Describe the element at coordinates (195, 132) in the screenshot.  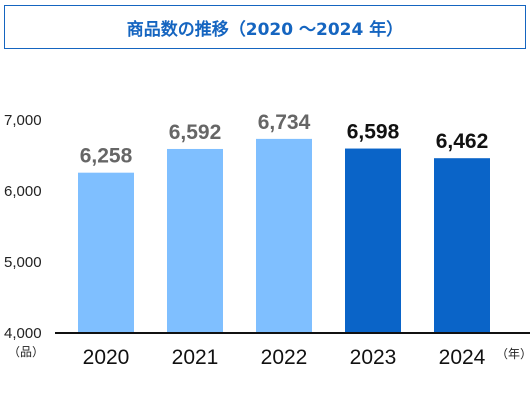
I see `data-label-2021: 6,592` at that location.